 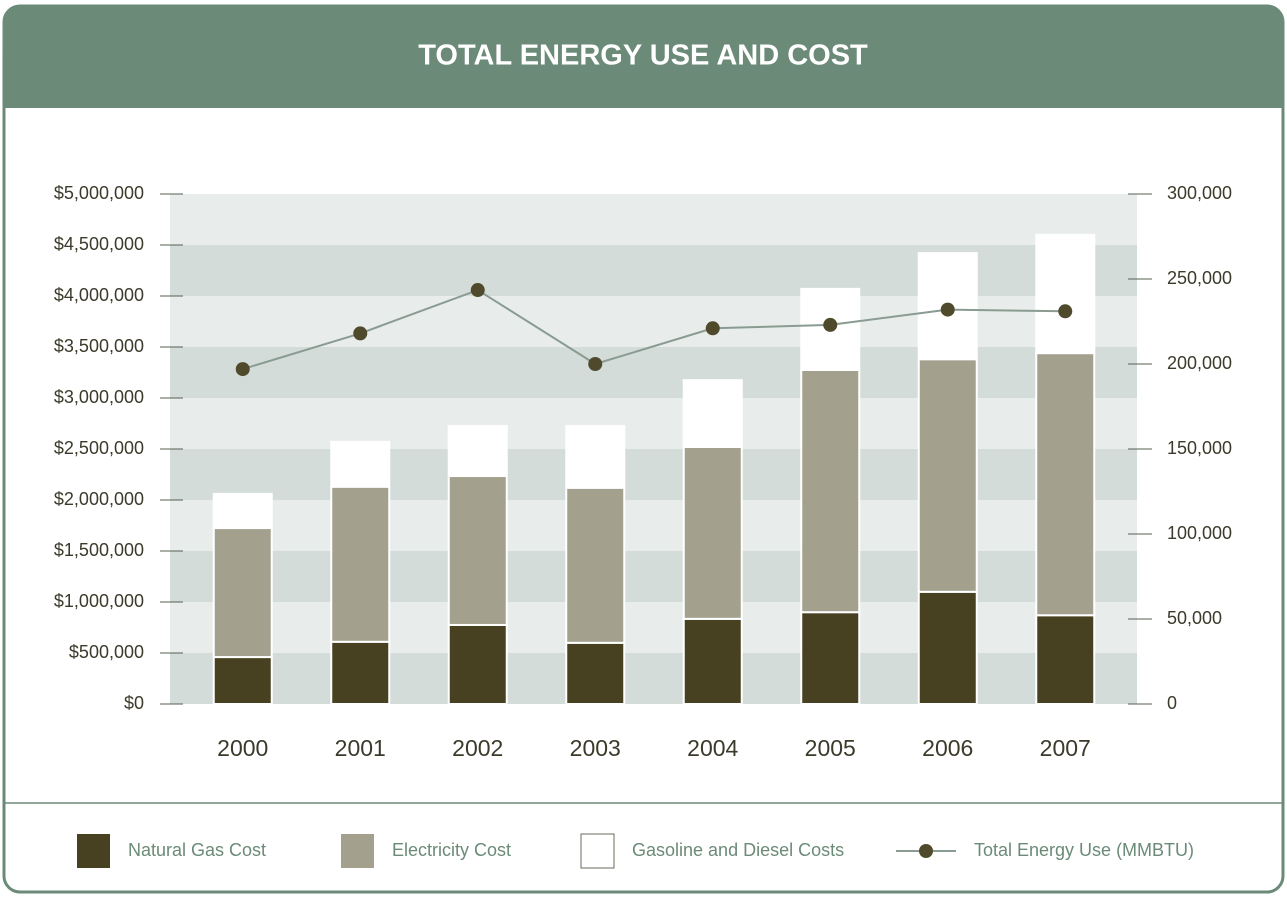 I want to click on x-tick-label: 2000, so click(x=242, y=748).